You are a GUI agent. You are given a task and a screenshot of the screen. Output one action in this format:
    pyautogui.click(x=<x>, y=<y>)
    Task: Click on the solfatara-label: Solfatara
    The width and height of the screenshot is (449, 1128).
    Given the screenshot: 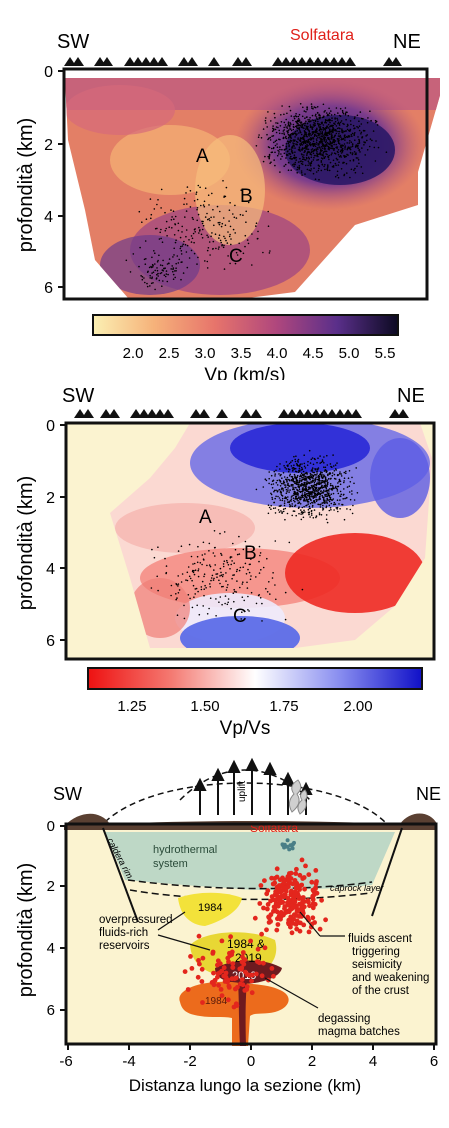 What is the action you would take?
    pyautogui.click(x=322, y=35)
    